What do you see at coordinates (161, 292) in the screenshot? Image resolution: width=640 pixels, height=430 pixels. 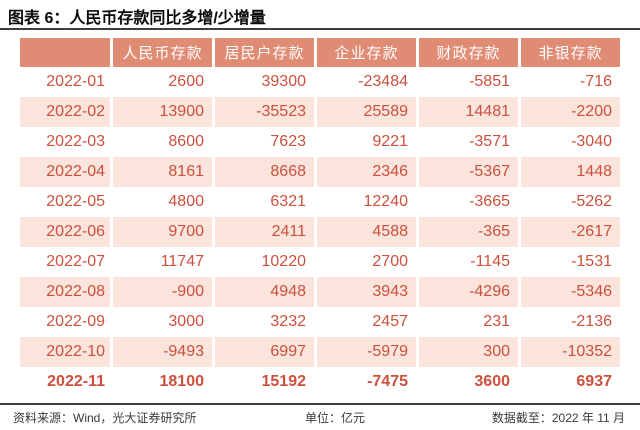 I see `value-cell: -900` at bounding box center [161, 292].